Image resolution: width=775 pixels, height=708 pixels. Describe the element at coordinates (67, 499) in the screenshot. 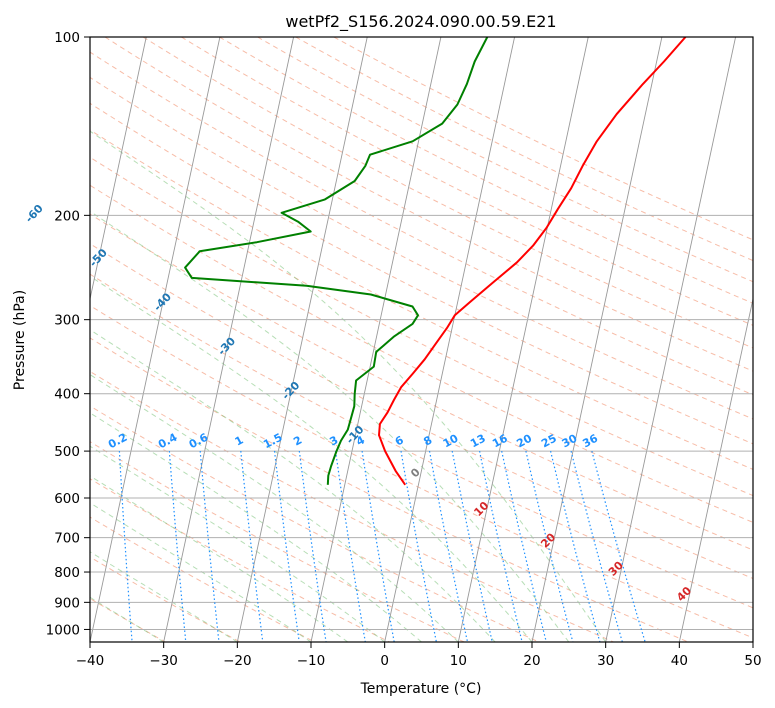

I see `y-tick-label: 600` at that location.